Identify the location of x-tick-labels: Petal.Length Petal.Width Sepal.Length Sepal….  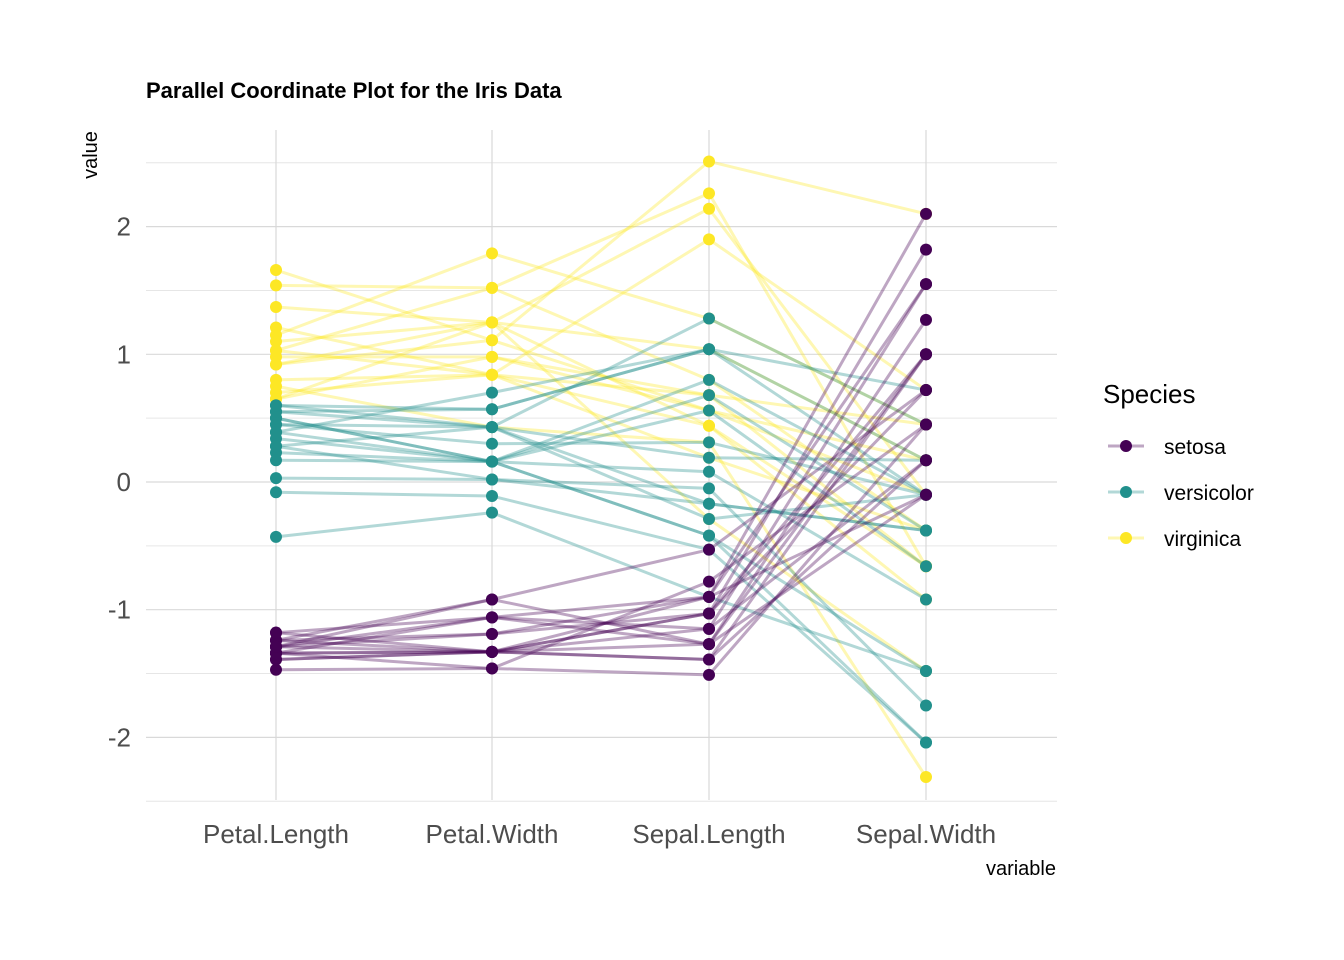
(599, 834).